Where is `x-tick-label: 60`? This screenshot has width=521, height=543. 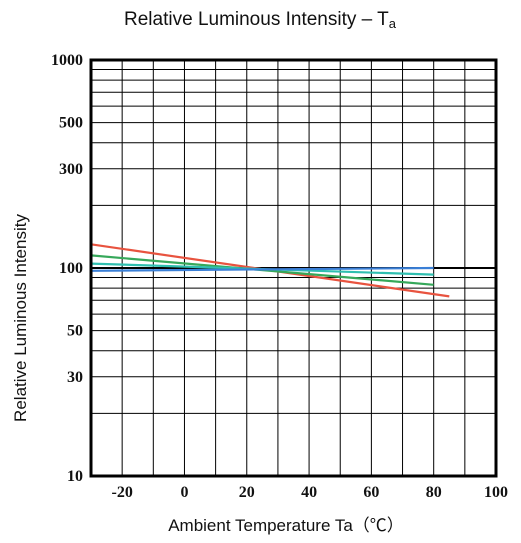
x-tick-label: 60 is located at coordinates (371, 492).